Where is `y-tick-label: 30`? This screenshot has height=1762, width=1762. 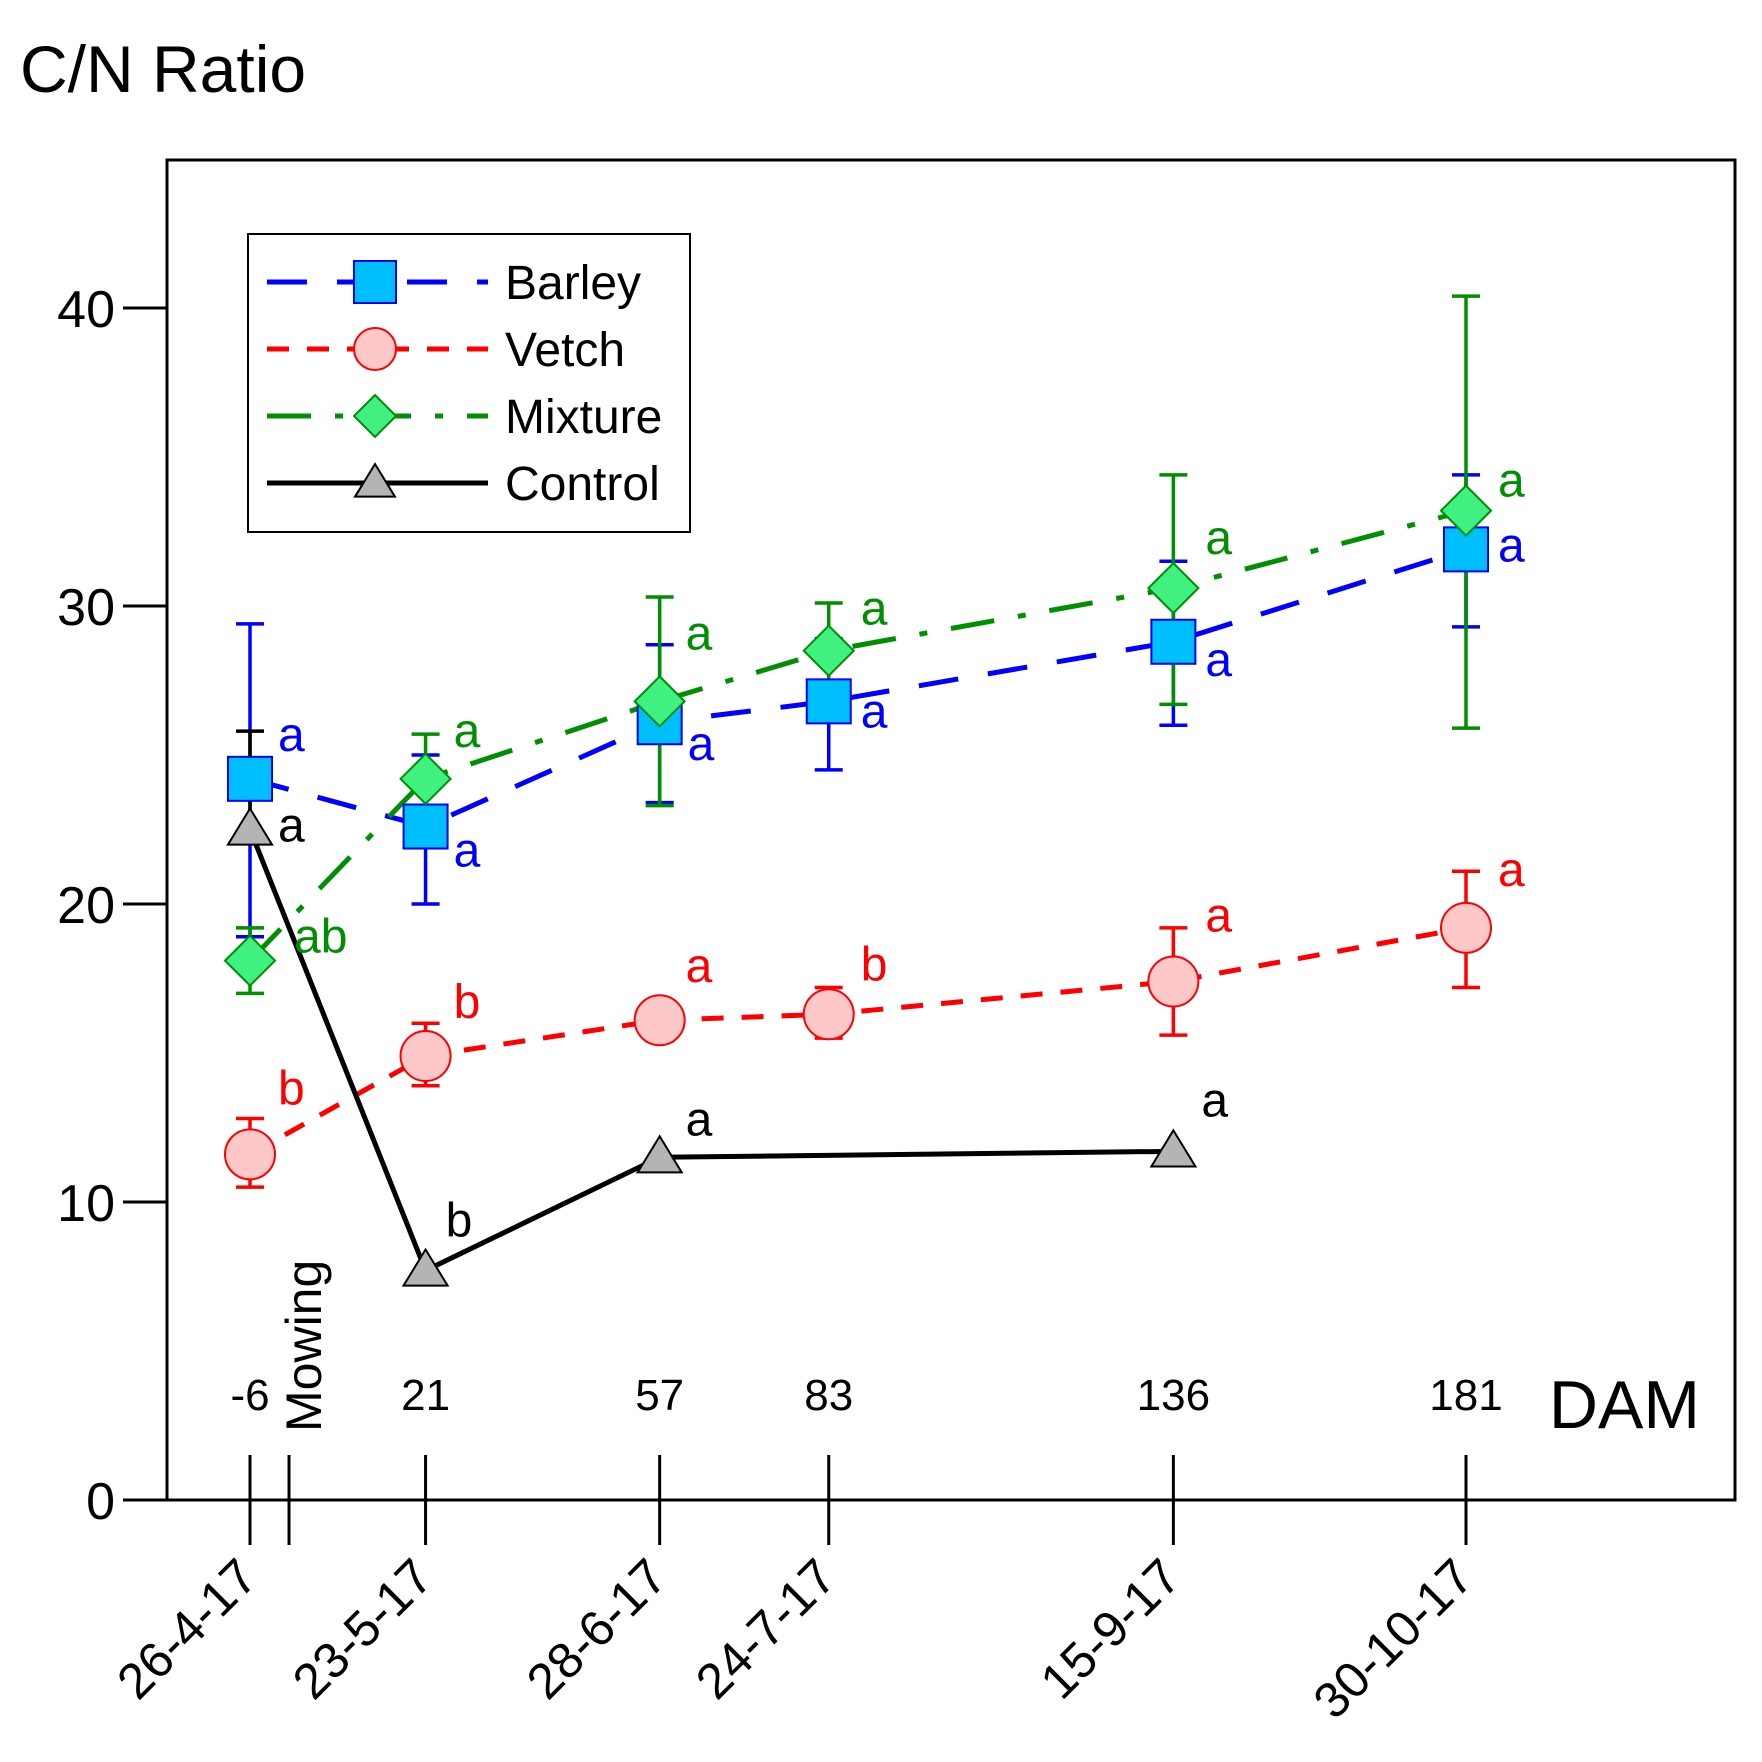
y-tick-label: 30 is located at coordinates (86, 608).